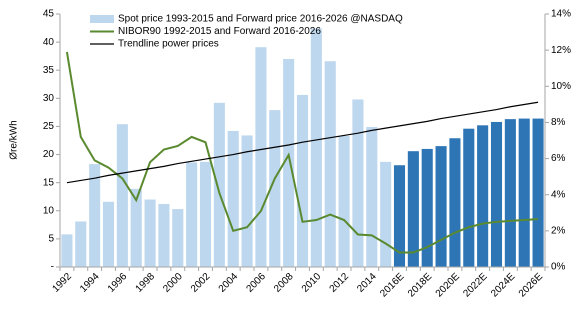 The width and height of the screenshot is (577, 309). Describe the element at coordinates (420, 285) in the screenshot. I see `x-tick-label: 2018E` at that location.